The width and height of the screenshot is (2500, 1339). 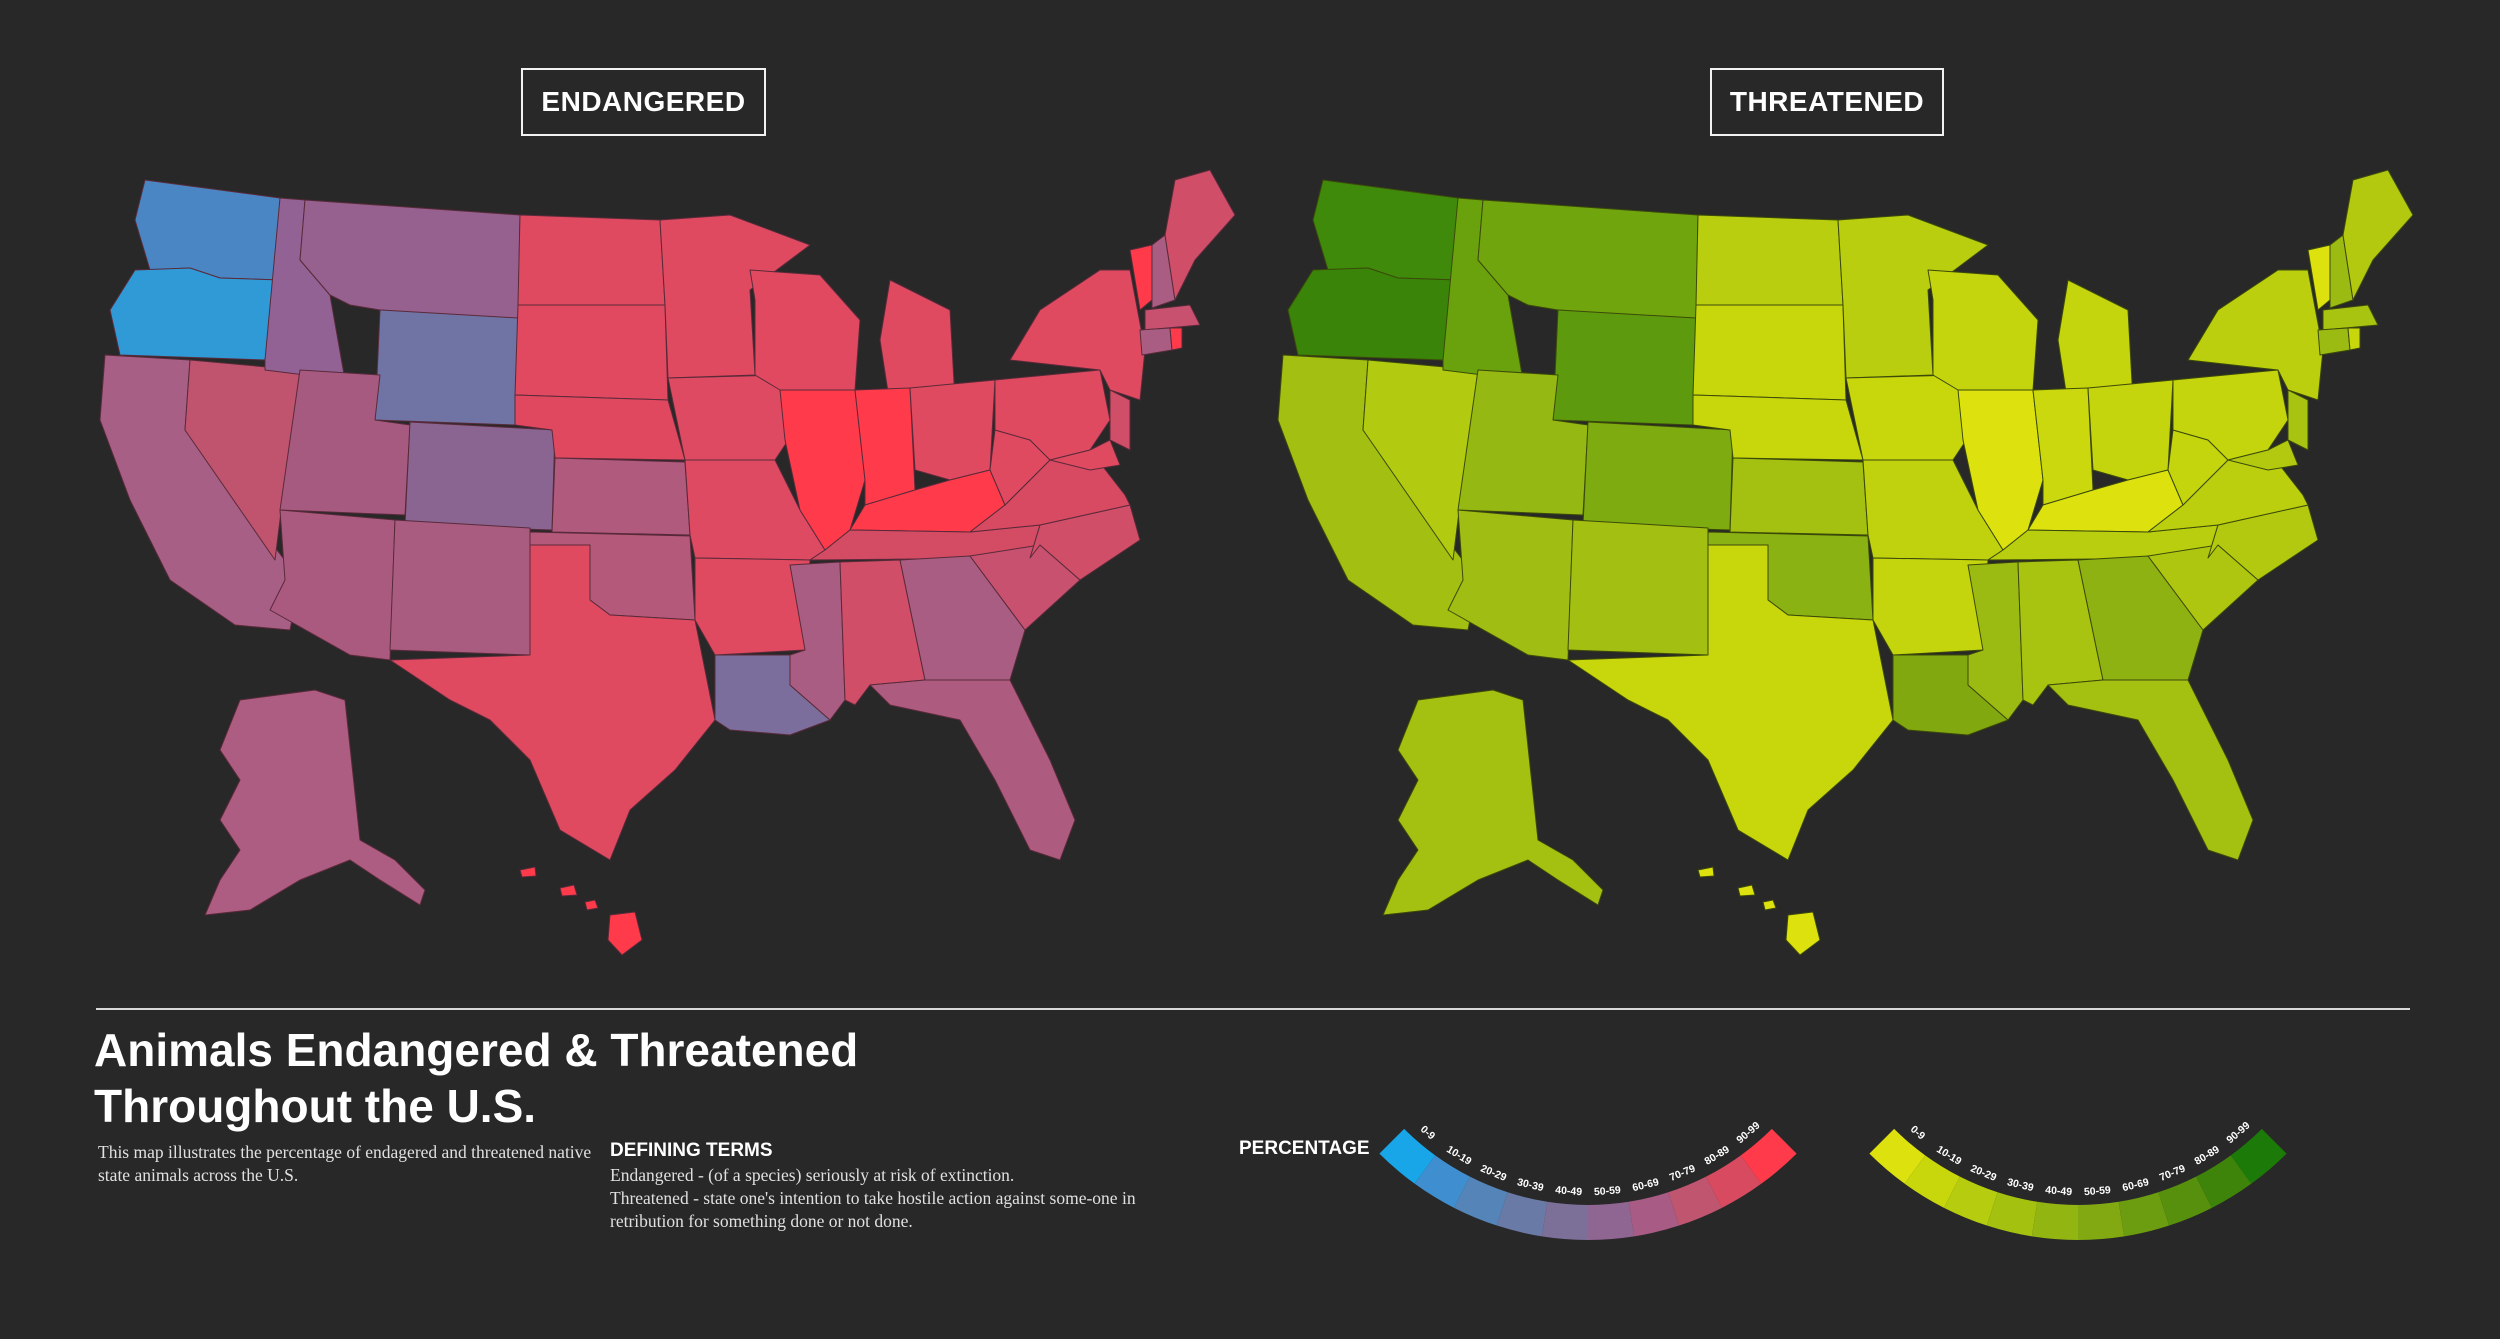 What do you see at coordinates (591, 260) in the screenshot?
I see `state-north-dakota` at bounding box center [591, 260].